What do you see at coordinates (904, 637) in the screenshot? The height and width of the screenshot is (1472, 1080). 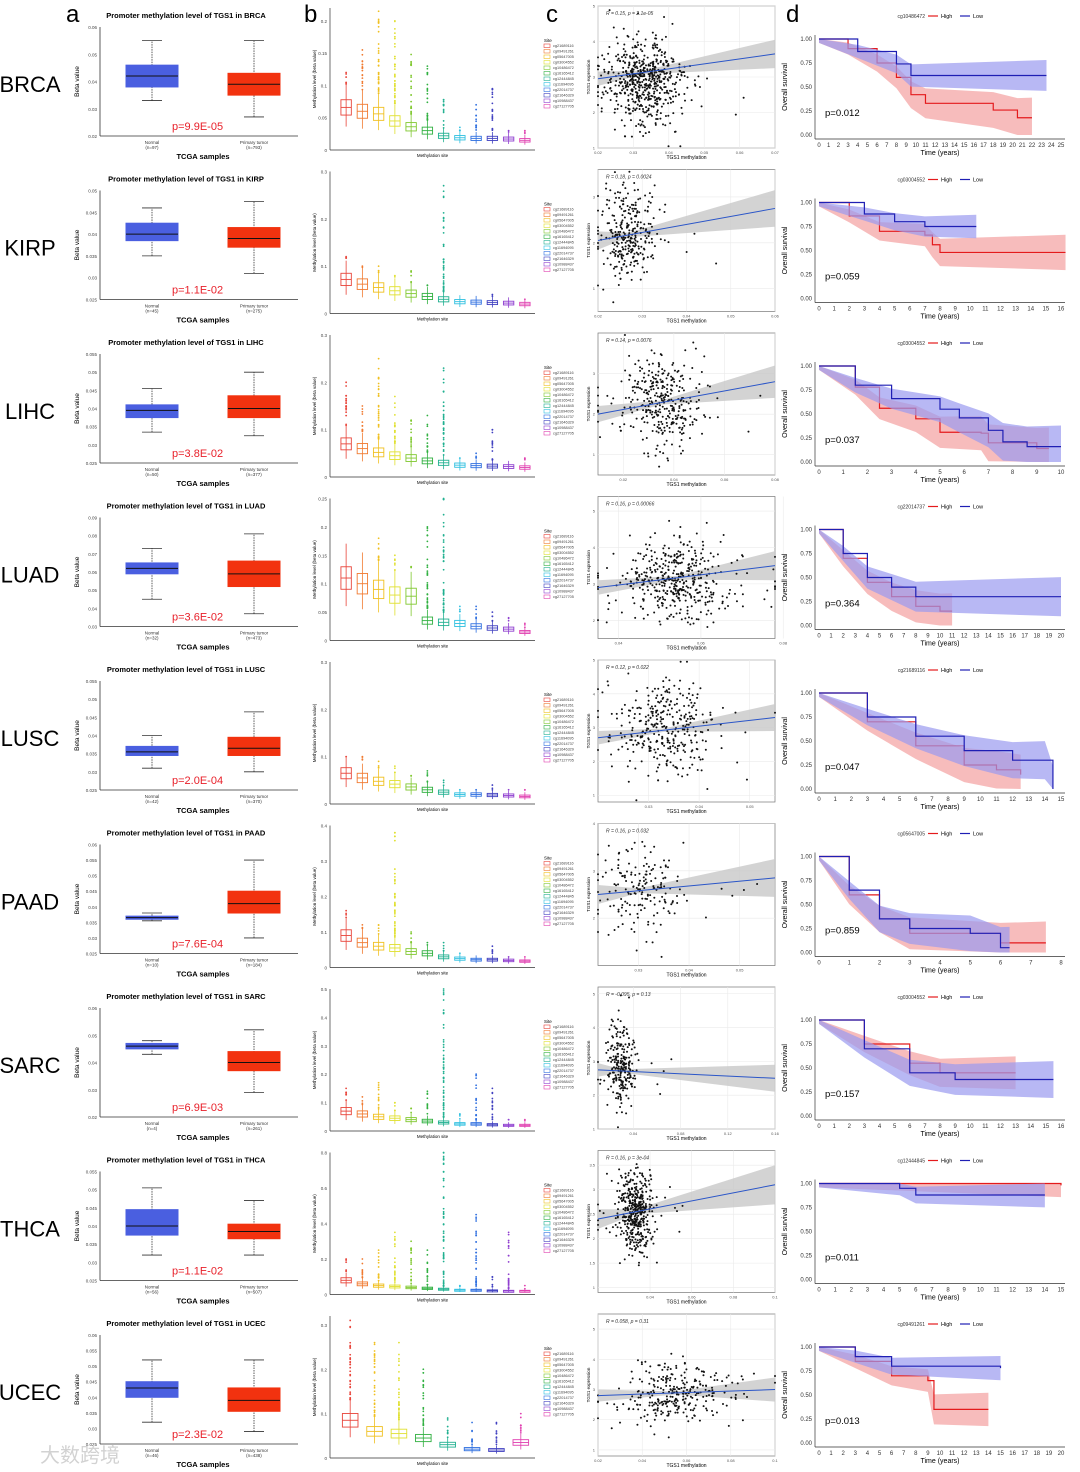 I see `km-x-tick-label: 7` at bounding box center [904, 637].